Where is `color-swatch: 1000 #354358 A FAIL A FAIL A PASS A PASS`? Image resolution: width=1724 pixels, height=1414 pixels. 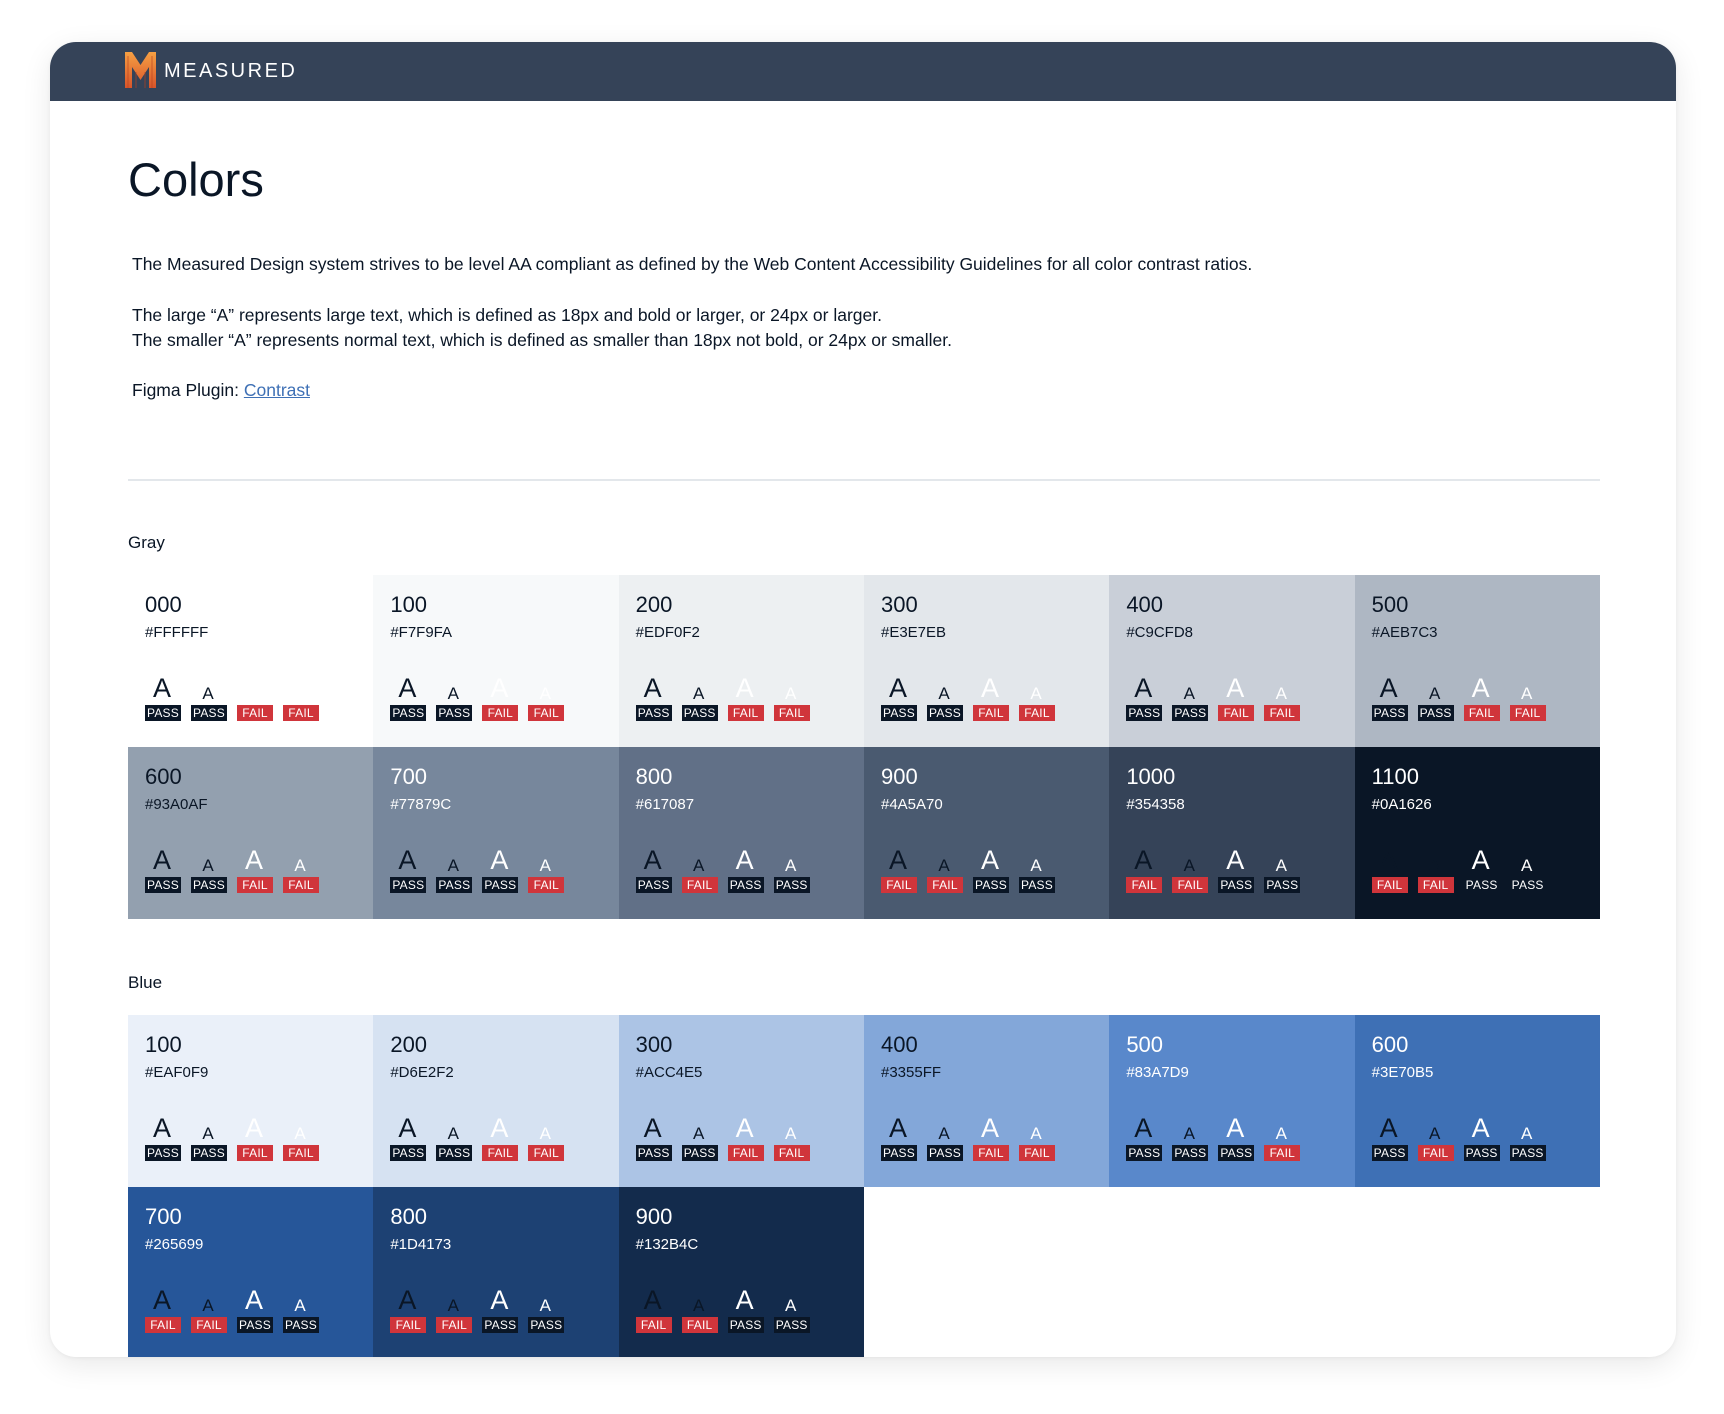
color-swatch: 1000 #354358 A FAIL A FAIL A PASS A PASS is located at coordinates (1232, 833).